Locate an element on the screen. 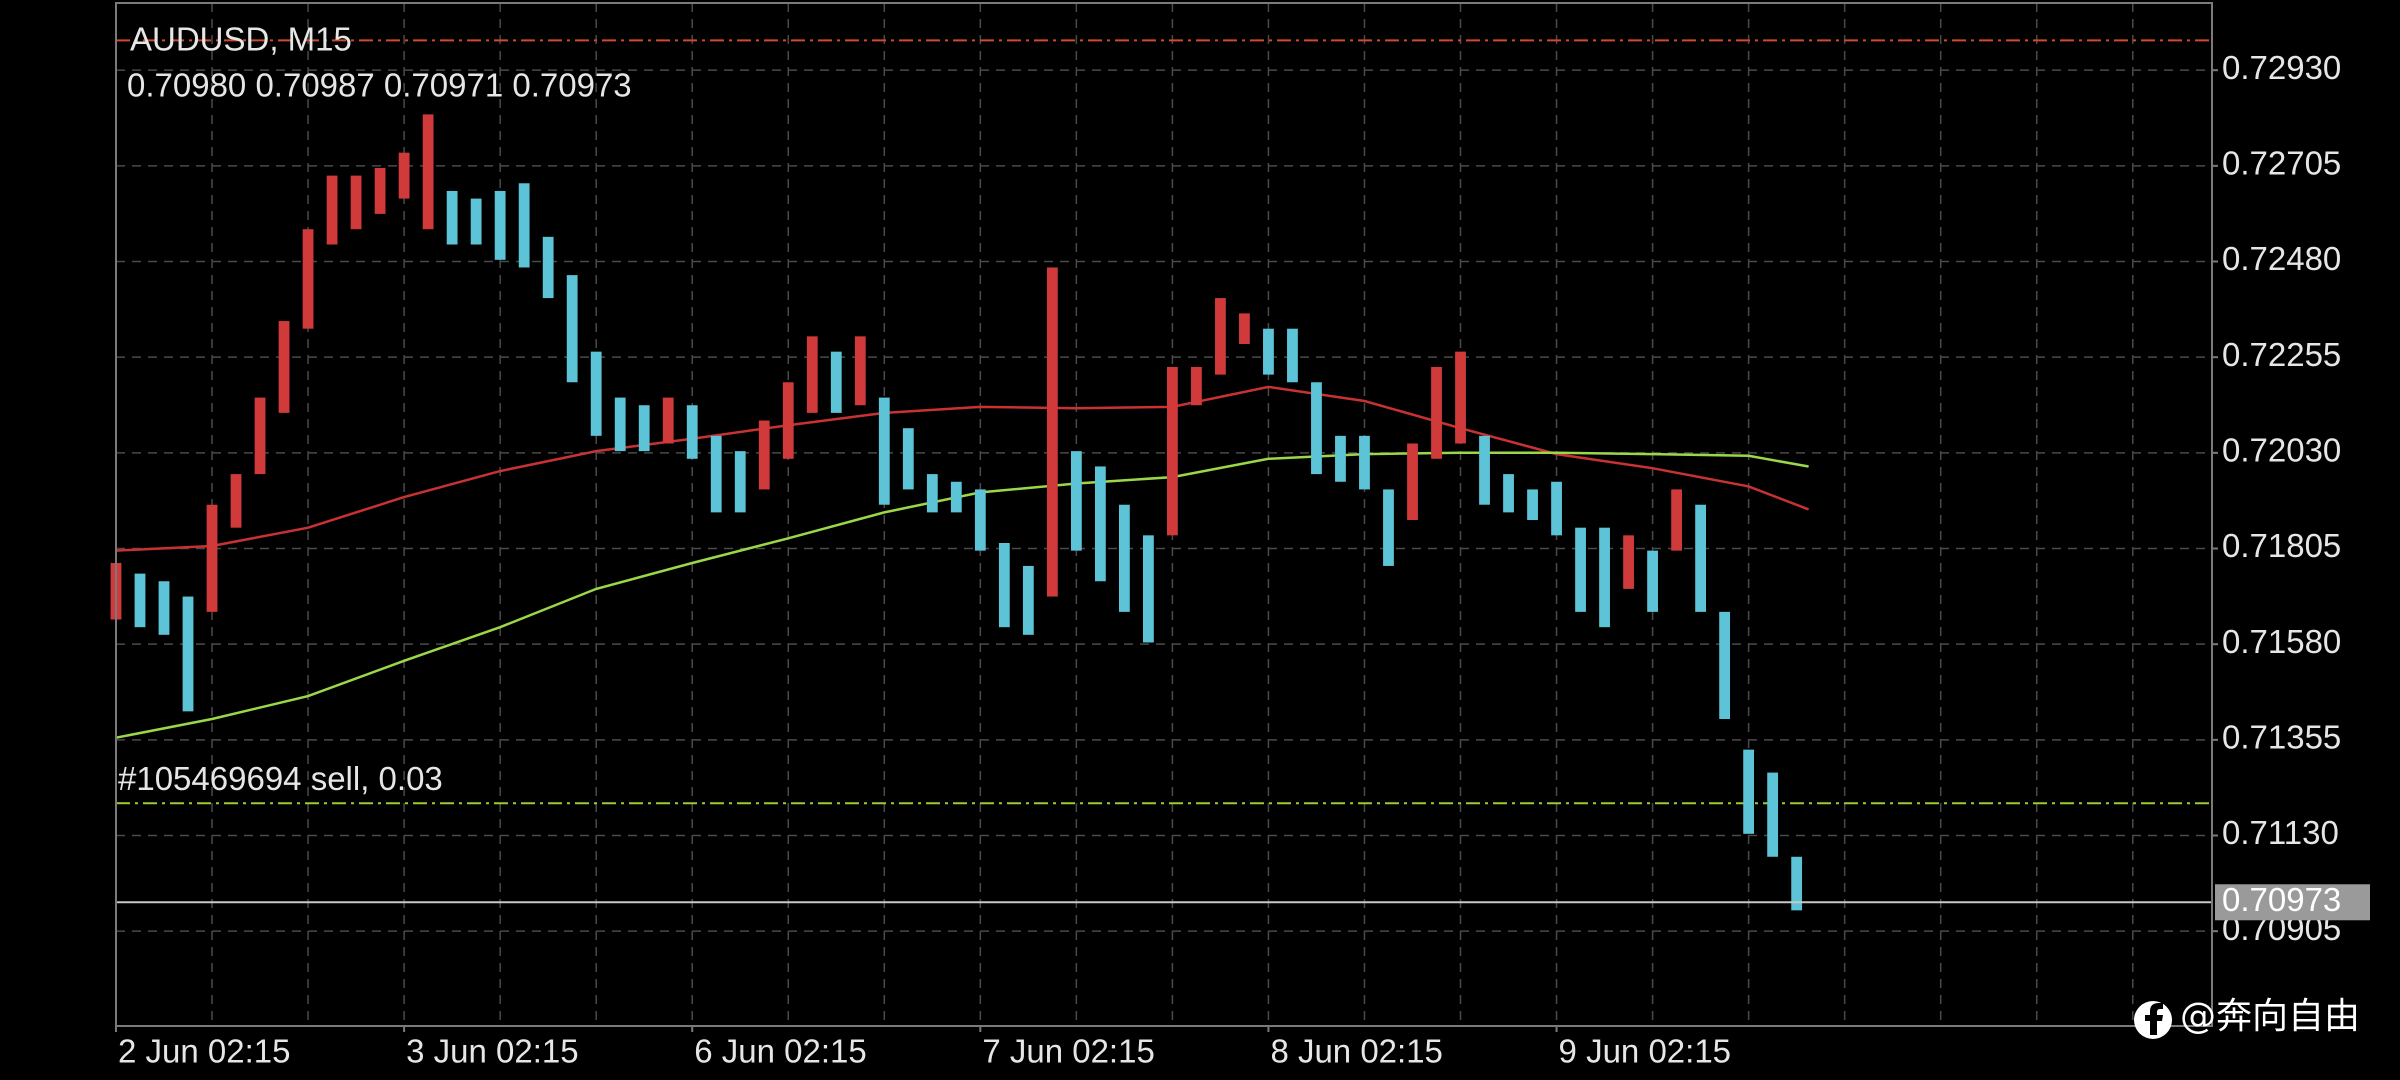 The height and width of the screenshot is (1080, 2400). y-tick-label: 0.72255 is located at coordinates (2281, 354).